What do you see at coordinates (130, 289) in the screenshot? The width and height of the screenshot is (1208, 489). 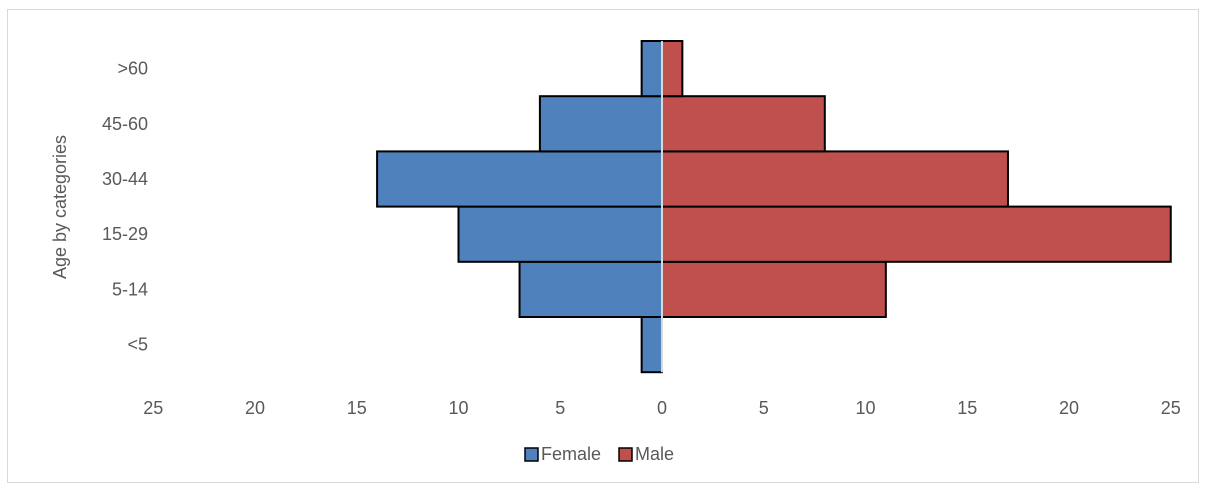 I see `y-category-label: 5-14` at bounding box center [130, 289].